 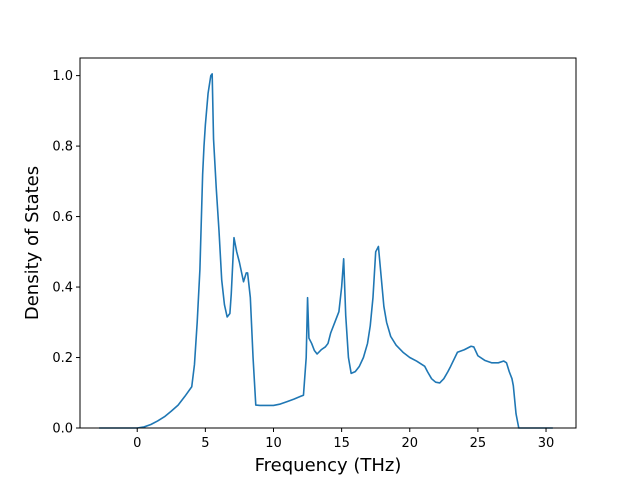 What do you see at coordinates (62, 217) in the screenshot?
I see `y-tick-label: 0.6` at bounding box center [62, 217].